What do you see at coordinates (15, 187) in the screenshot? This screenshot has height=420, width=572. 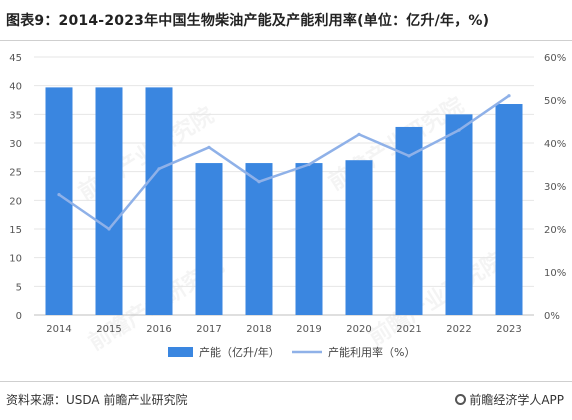 I see `left-axis-ticks: 0 5 10 15 20 25 30 35 40 45` at bounding box center [15, 187].